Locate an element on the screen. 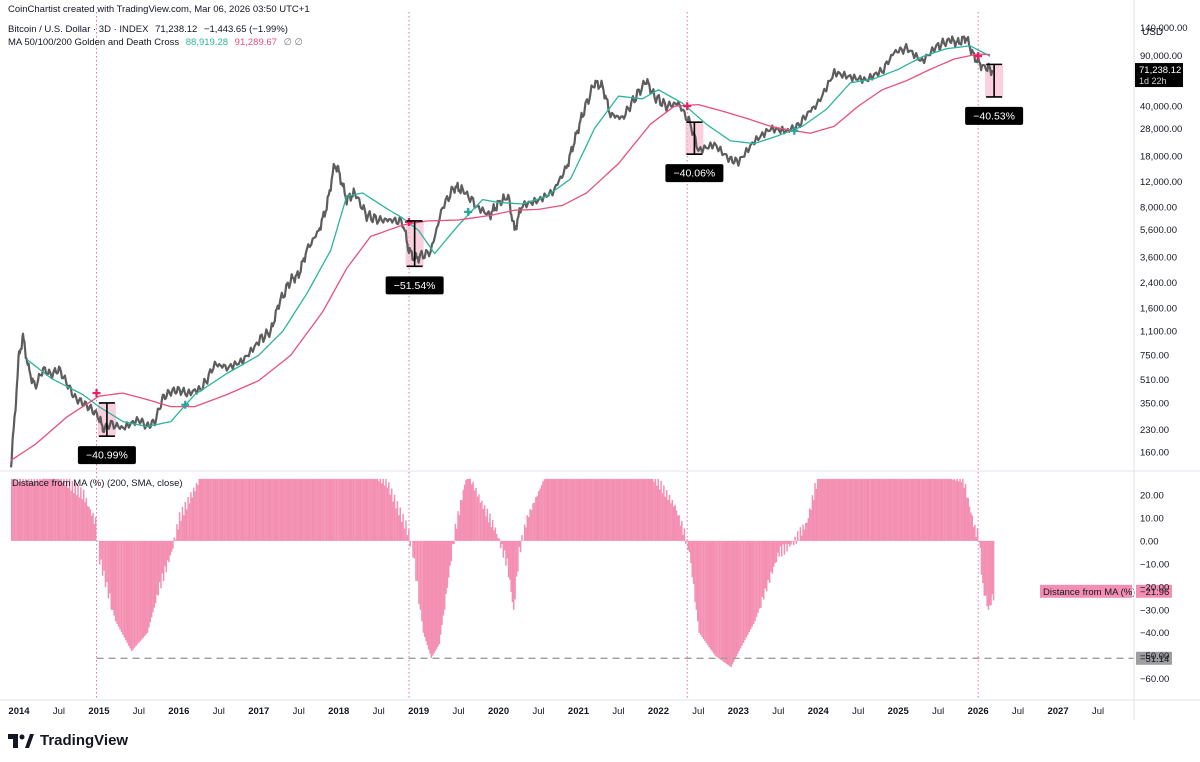 The image size is (1200, 762). last-price-tag-text: 71,238.12 is located at coordinates (1160, 70).